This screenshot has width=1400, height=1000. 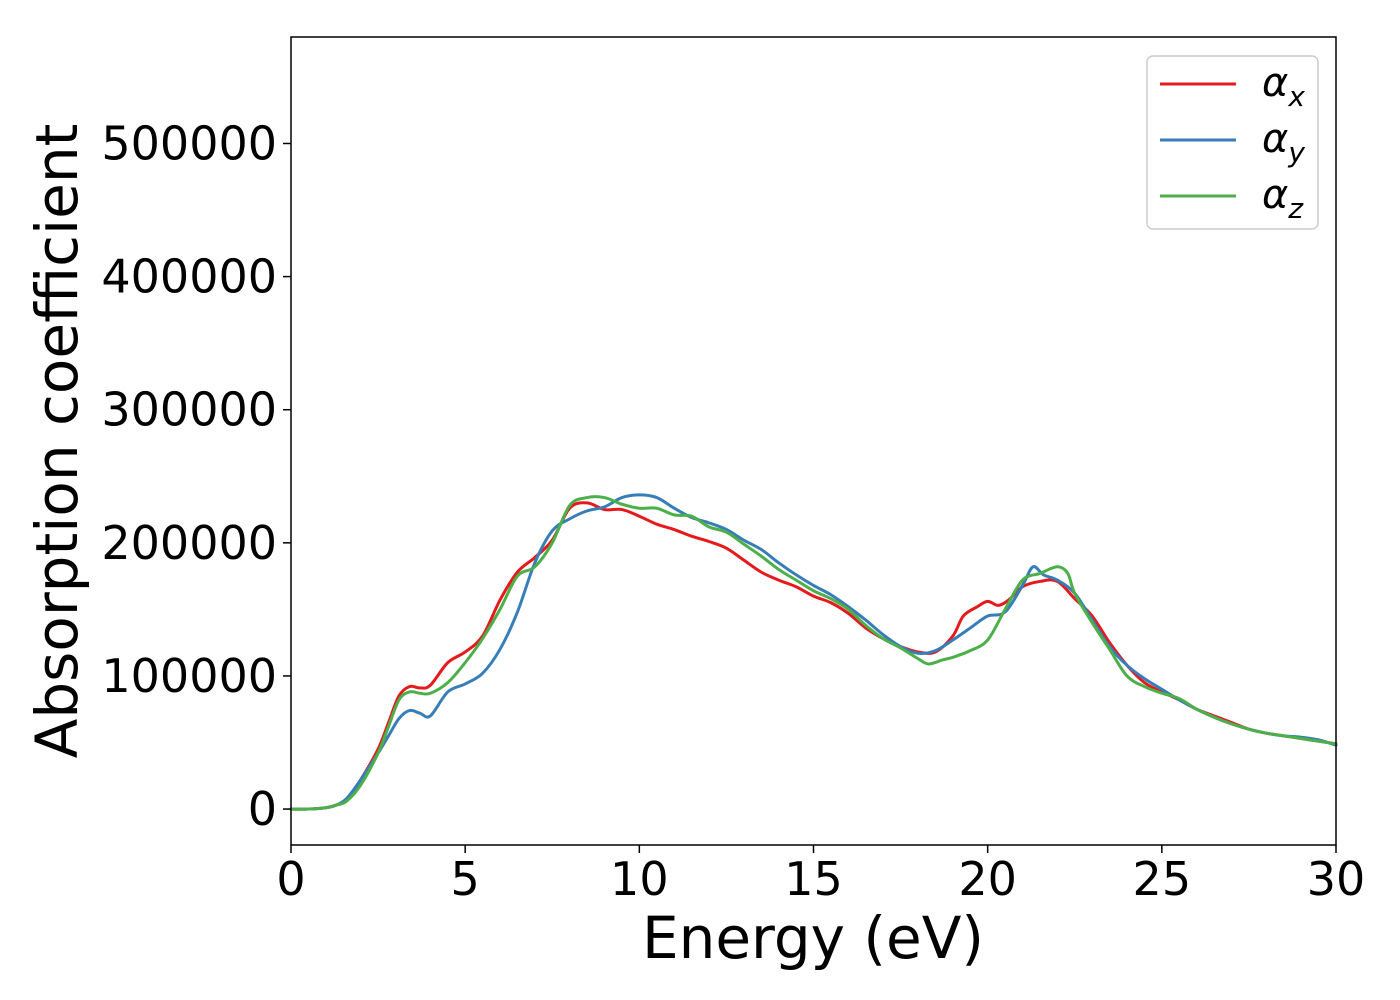 I want to click on x-tick-label: 10, so click(x=639, y=879).